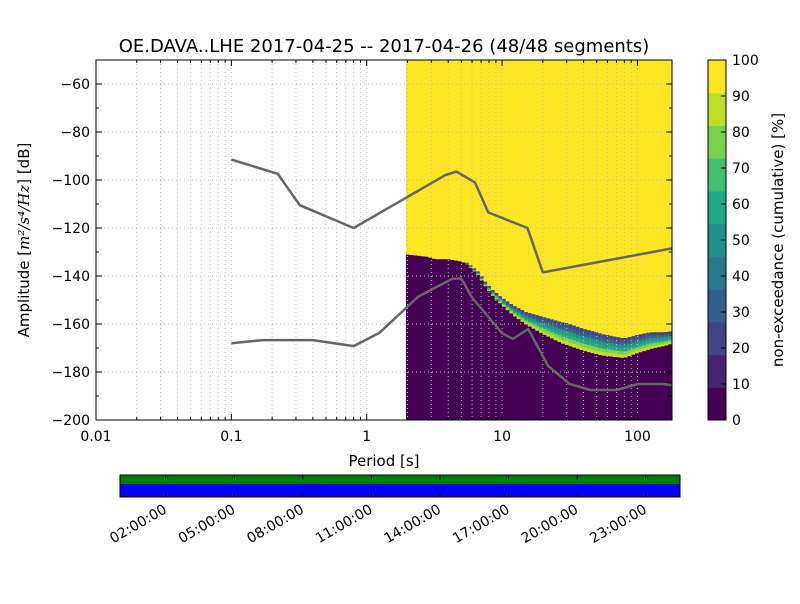 The image size is (800, 604). Describe the element at coordinates (24, 164) in the screenshot. I see `y-axis-label-suffix: ] [dB]` at that location.